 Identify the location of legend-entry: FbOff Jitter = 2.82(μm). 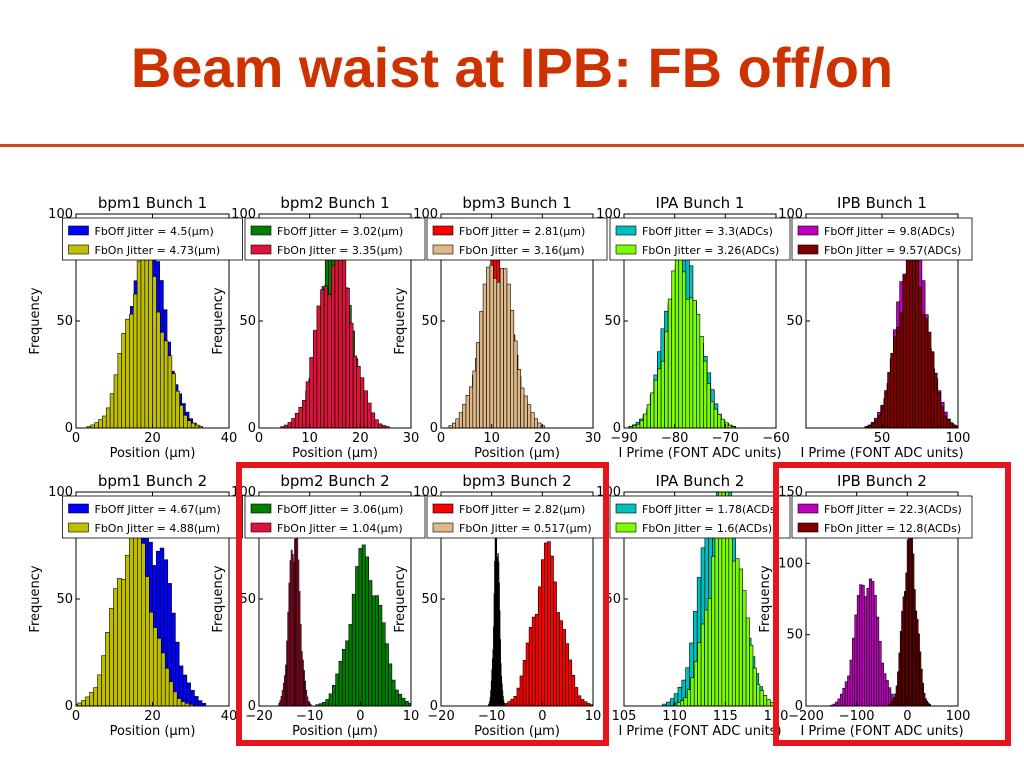
(522, 509).